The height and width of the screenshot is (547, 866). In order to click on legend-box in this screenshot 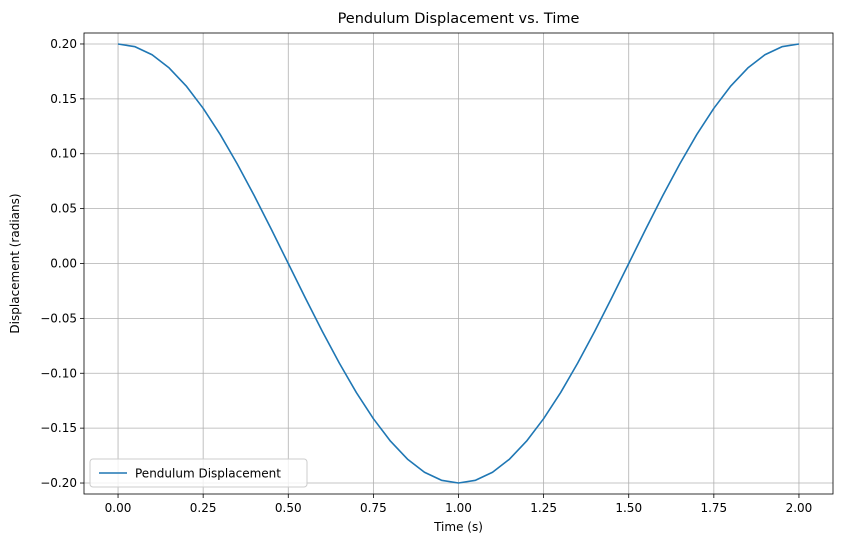, I will do `click(198, 473)`.